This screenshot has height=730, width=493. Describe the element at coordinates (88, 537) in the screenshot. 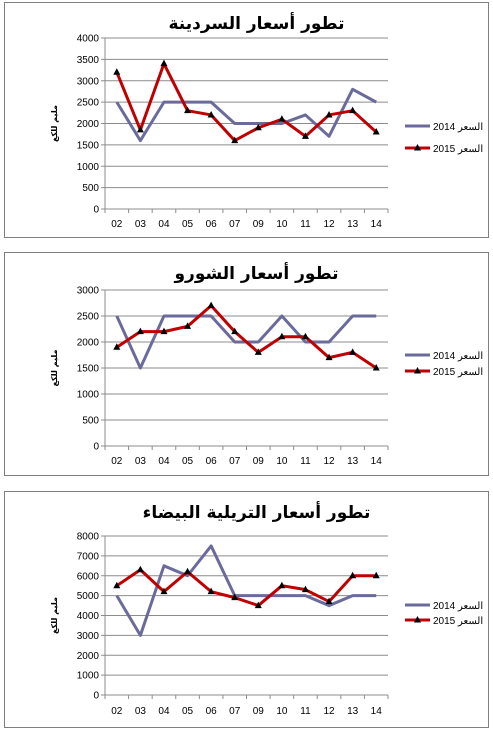

I see `y-tick-label: 8000` at that location.